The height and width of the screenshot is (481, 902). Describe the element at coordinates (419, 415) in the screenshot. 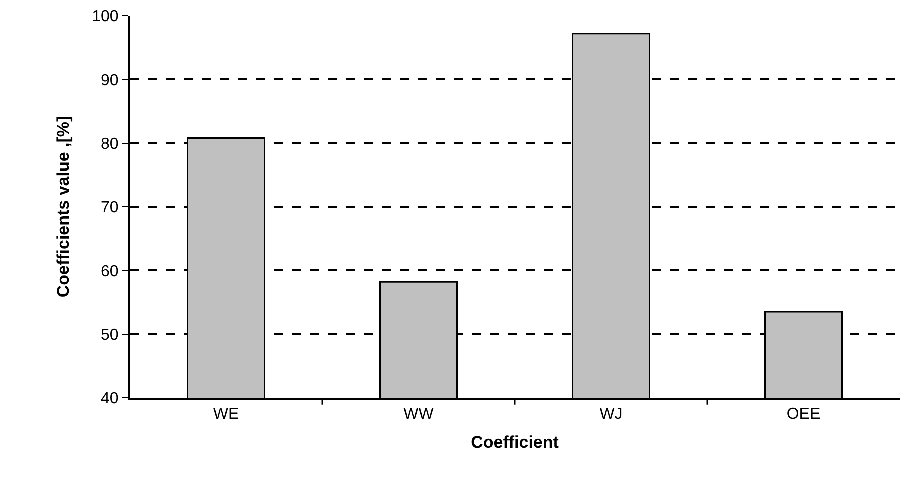

I see `x-tick-label: WW` at that location.